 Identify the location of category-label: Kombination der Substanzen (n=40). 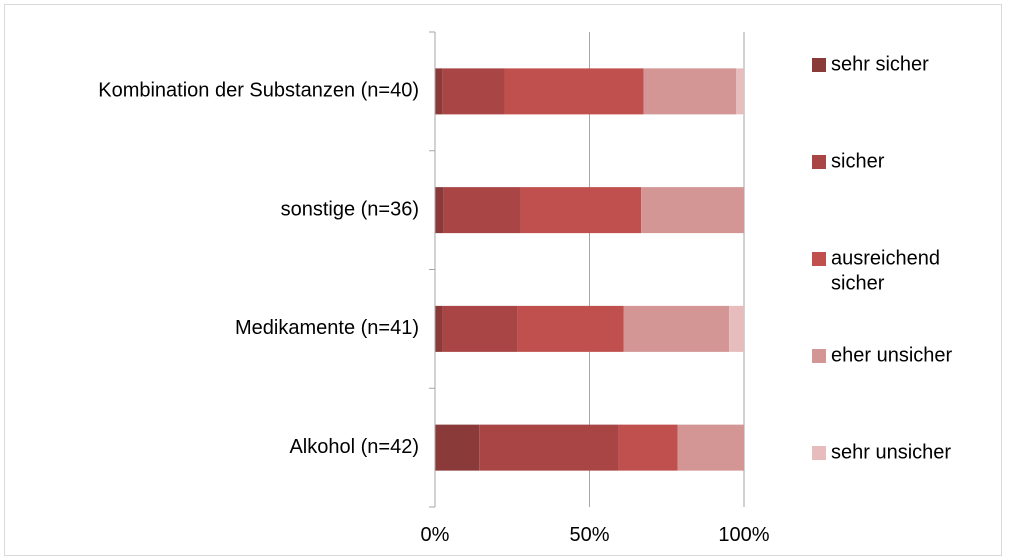
(258, 91).